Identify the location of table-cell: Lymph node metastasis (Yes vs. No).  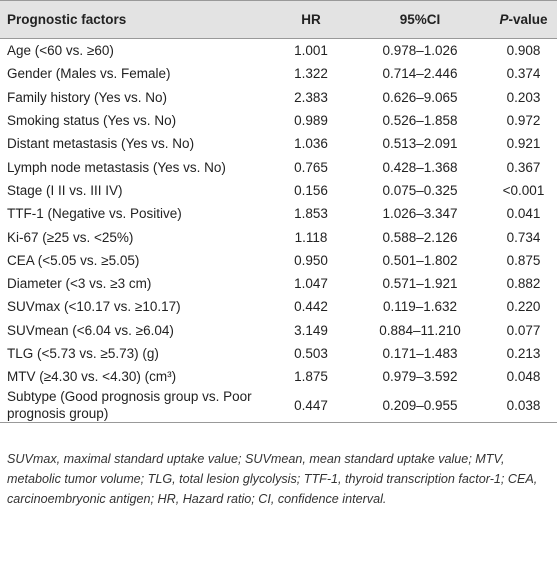
(116, 167).